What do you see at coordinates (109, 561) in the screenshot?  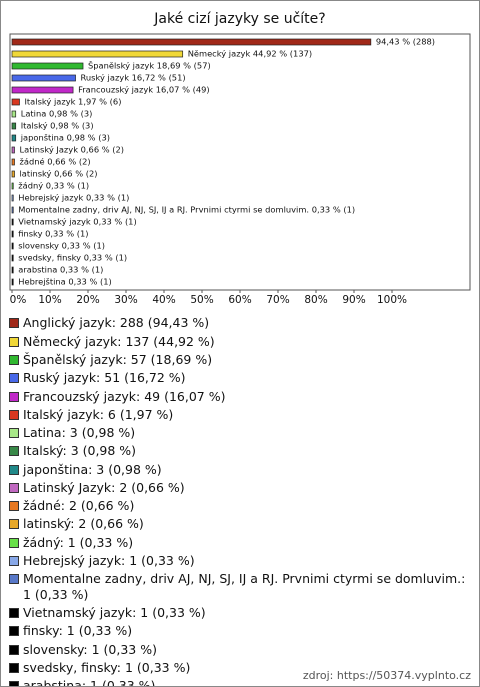 I see `legend-label: Hebrejský jazyk: 1 (0,33 %)` at bounding box center [109, 561].